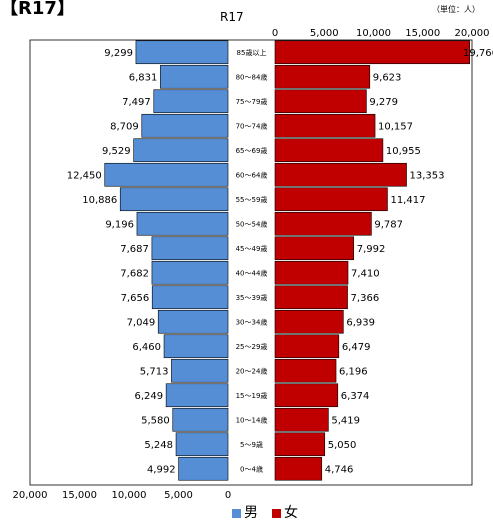 The height and width of the screenshot is (523, 493). What do you see at coordinates (371, 249) in the screenshot?
I see `value-label-female-8: 7,992` at bounding box center [371, 249].